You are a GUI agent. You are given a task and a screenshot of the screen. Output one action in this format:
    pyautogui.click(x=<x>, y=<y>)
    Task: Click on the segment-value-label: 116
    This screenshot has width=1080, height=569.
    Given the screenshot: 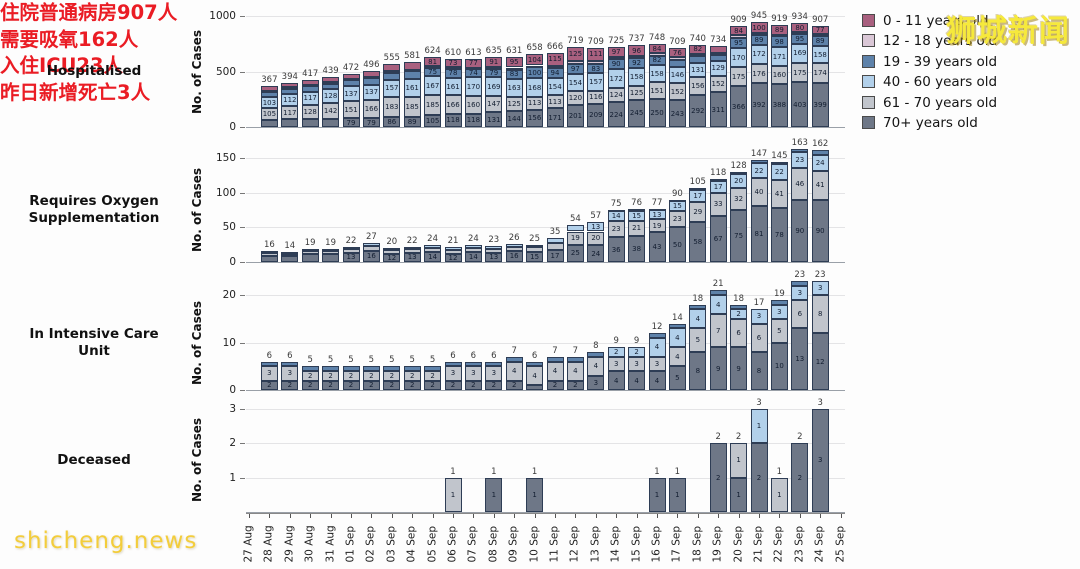 What is the action you would take?
    pyautogui.click(x=596, y=97)
    